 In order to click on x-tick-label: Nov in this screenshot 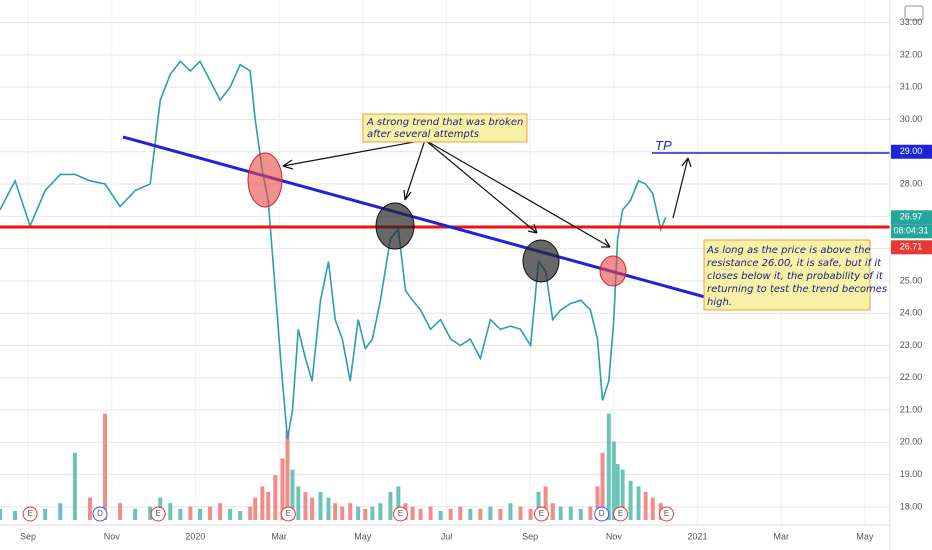, I will do `click(112, 536)`.